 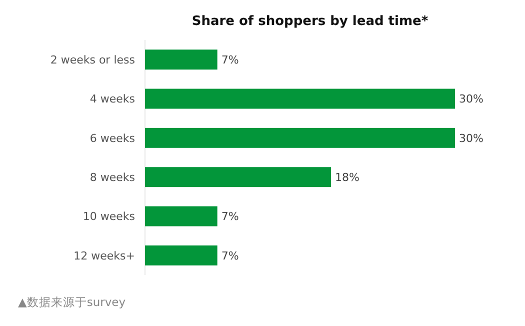 What do you see at coordinates (347, 177) in the screenshot?
I see `data-label: 18%` at bounding box center [347, 177].